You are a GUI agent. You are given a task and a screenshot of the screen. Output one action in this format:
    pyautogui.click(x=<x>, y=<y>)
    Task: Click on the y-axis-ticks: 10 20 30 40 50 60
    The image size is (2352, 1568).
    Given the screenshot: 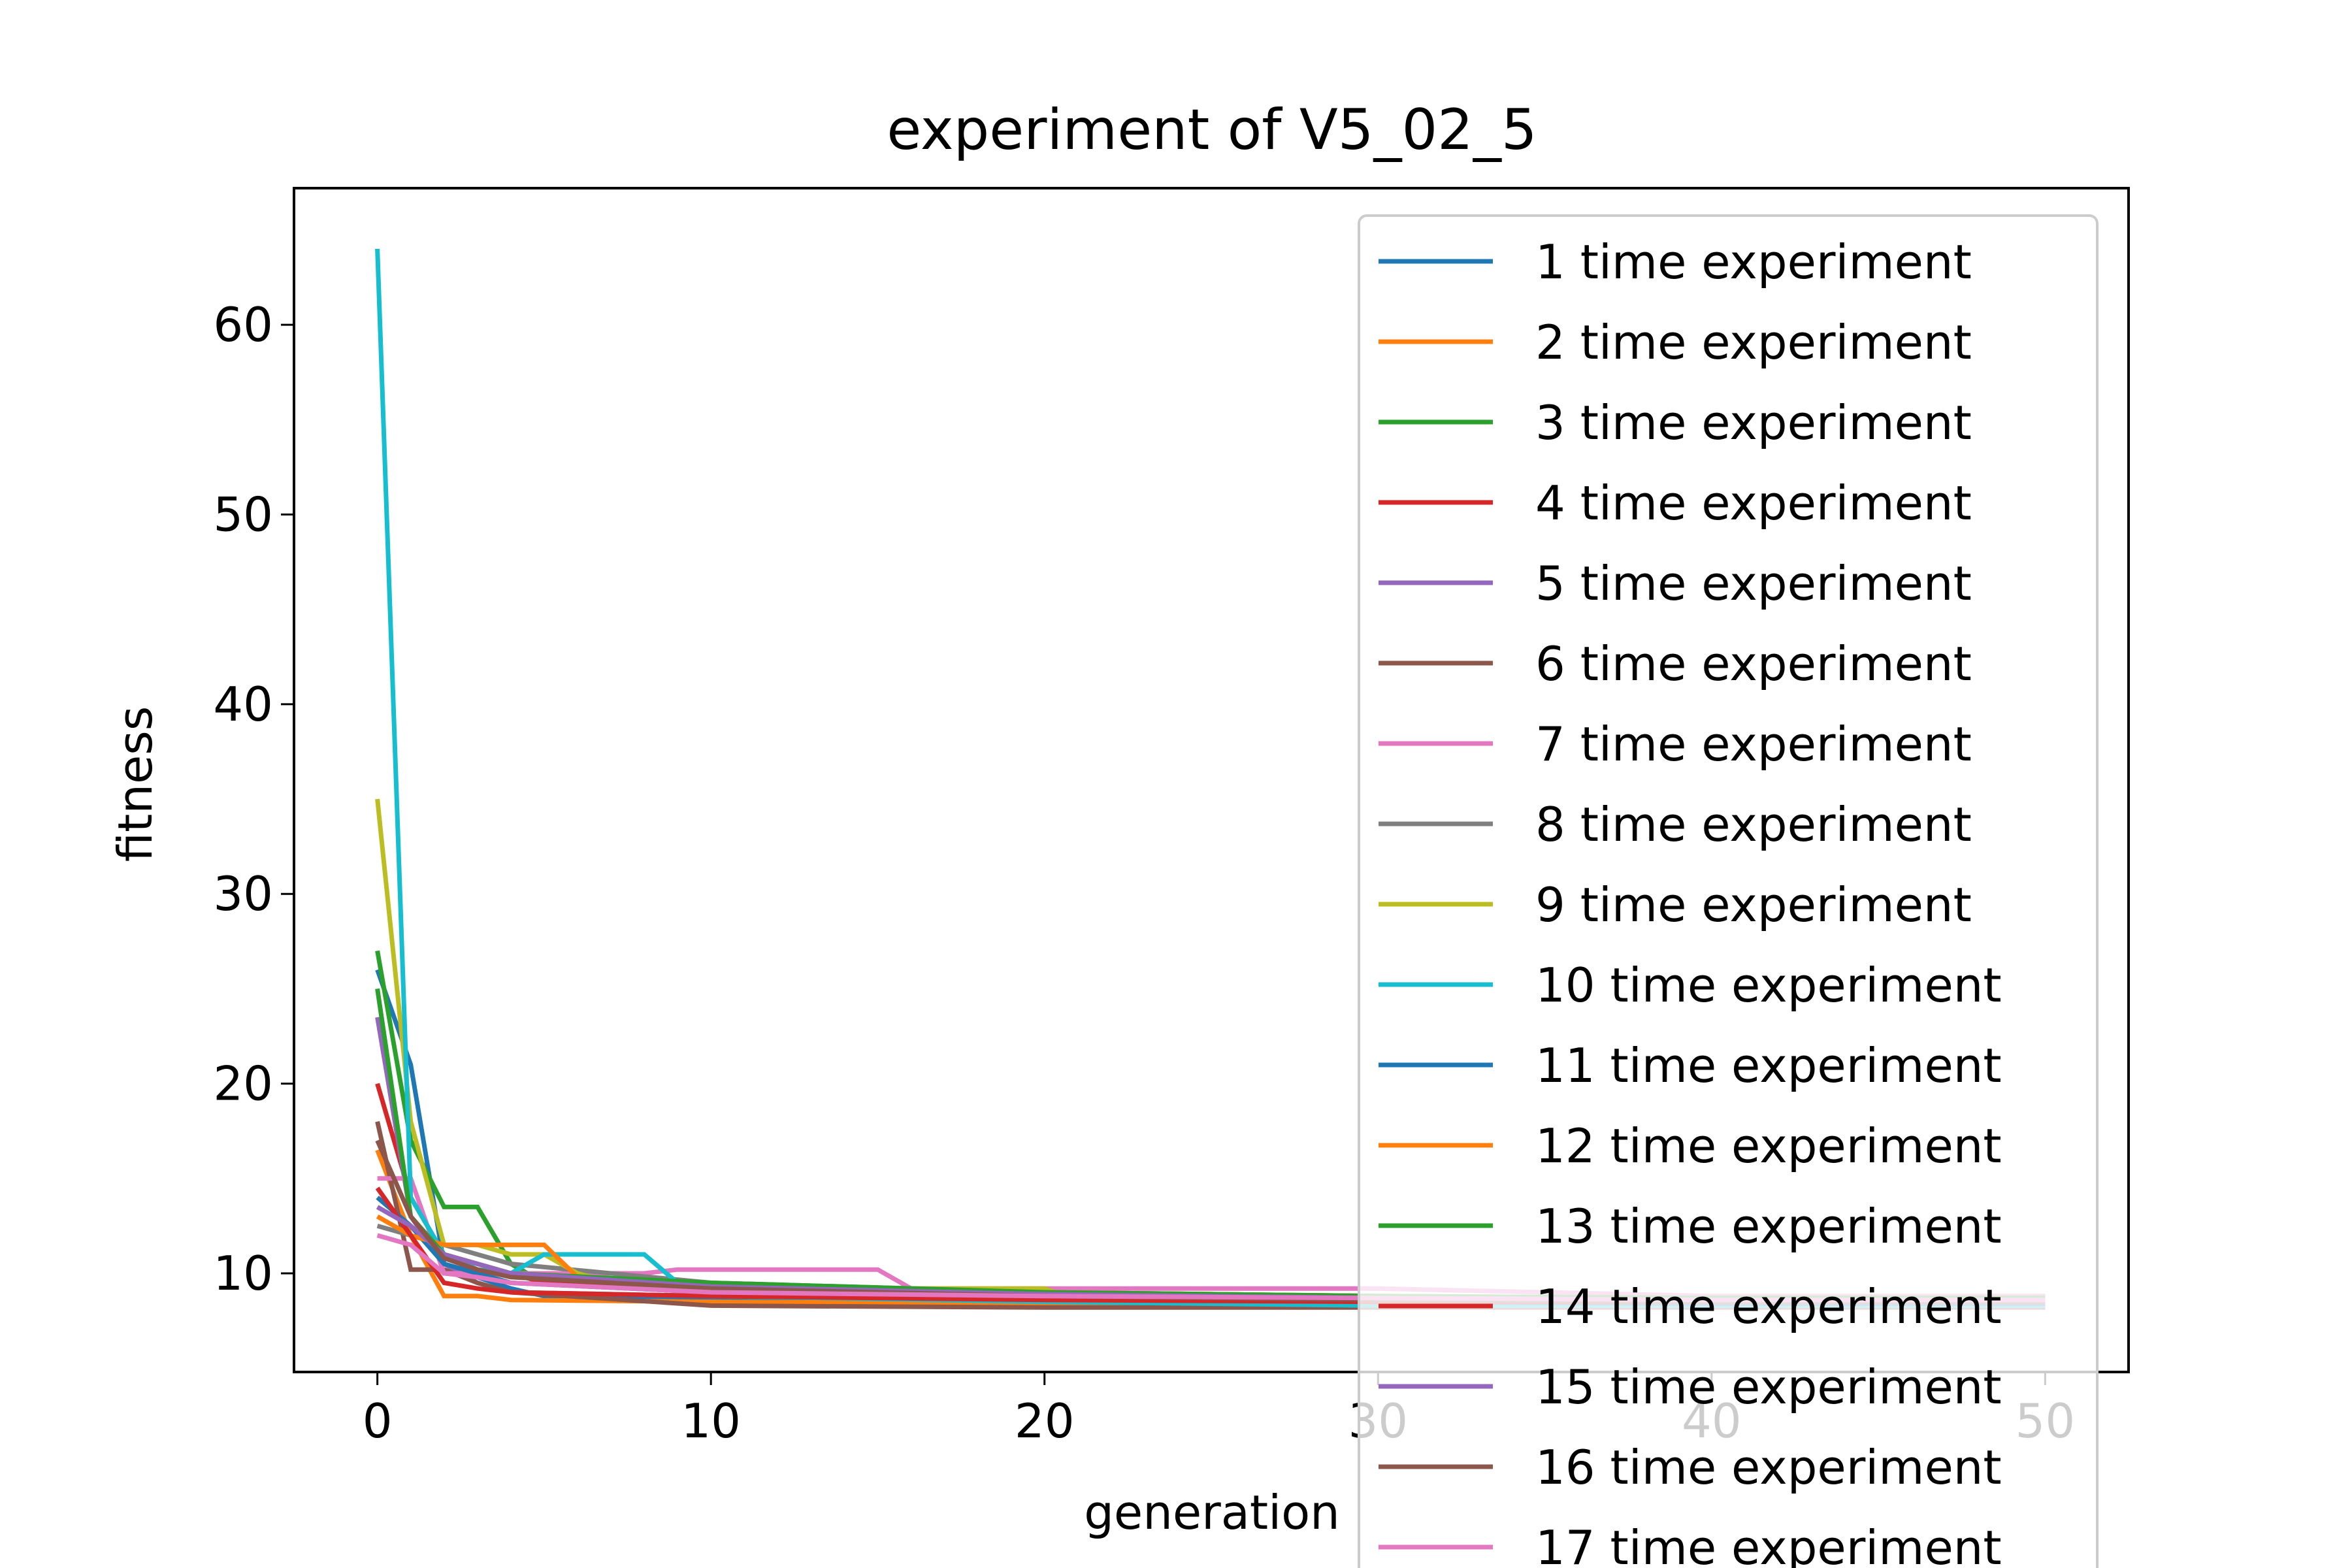 What is the action you would take?
    pyautogui.click(x=253, y=799)
    